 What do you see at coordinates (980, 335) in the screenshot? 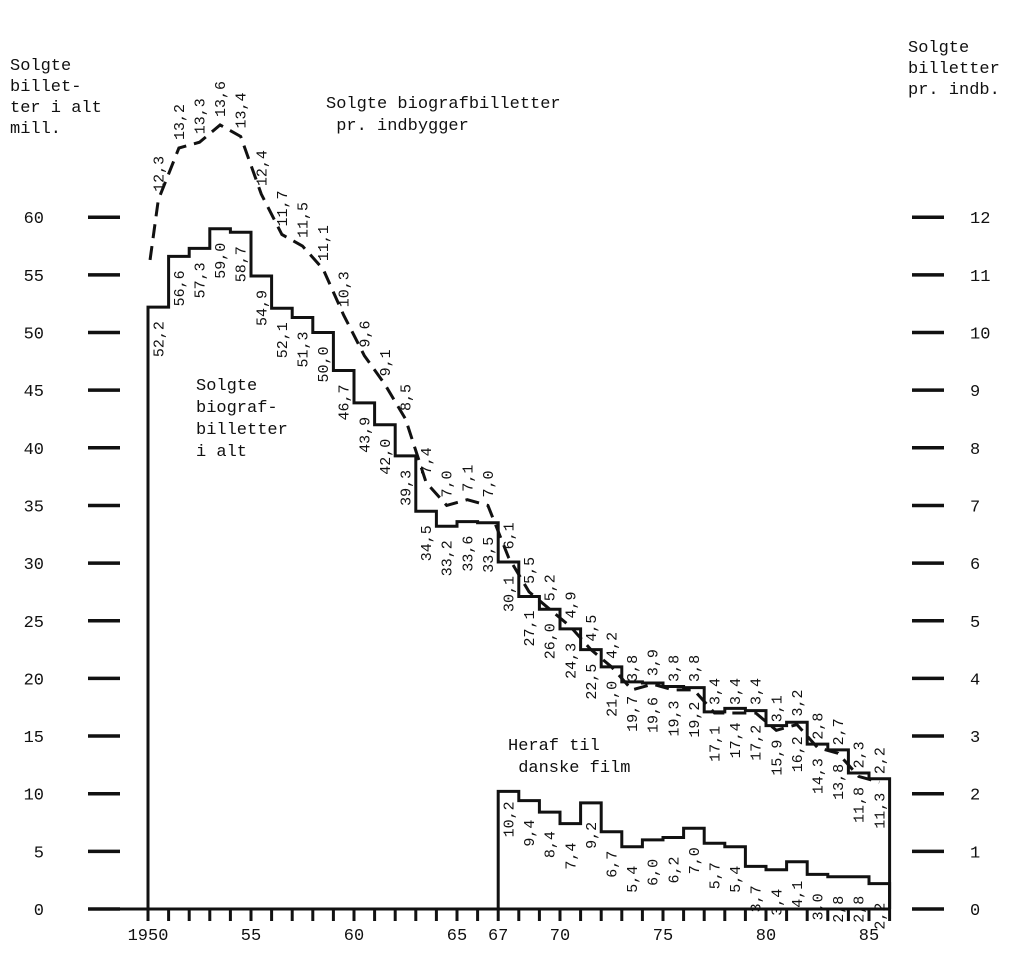
I see `right-axis-tick-label: 10` at bounding box center [980, 335].